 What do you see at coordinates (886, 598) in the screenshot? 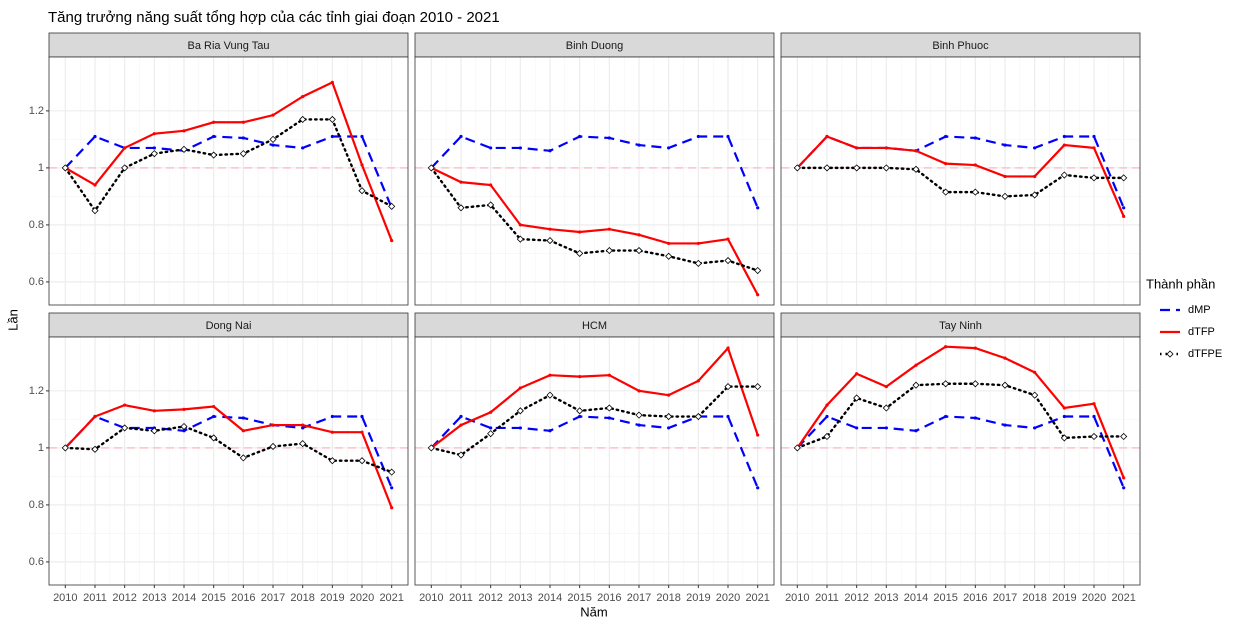
I see `x-tick-label: 2013` at bounding box center [886, 598].